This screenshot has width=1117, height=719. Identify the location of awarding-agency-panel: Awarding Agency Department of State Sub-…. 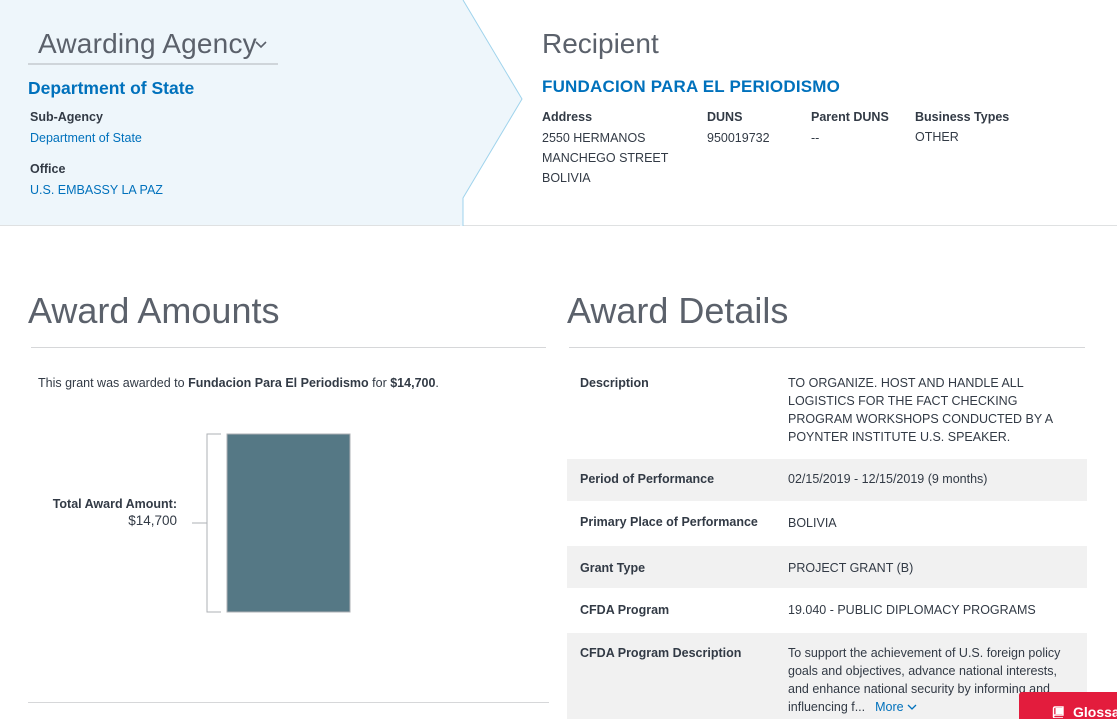
(231, 112).